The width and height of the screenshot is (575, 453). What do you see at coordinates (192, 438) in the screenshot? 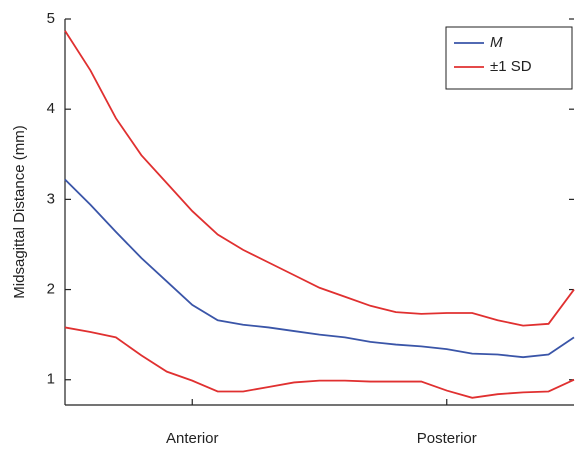
I see `x-tick-label: Anterior` at bounding box center [192, 438].